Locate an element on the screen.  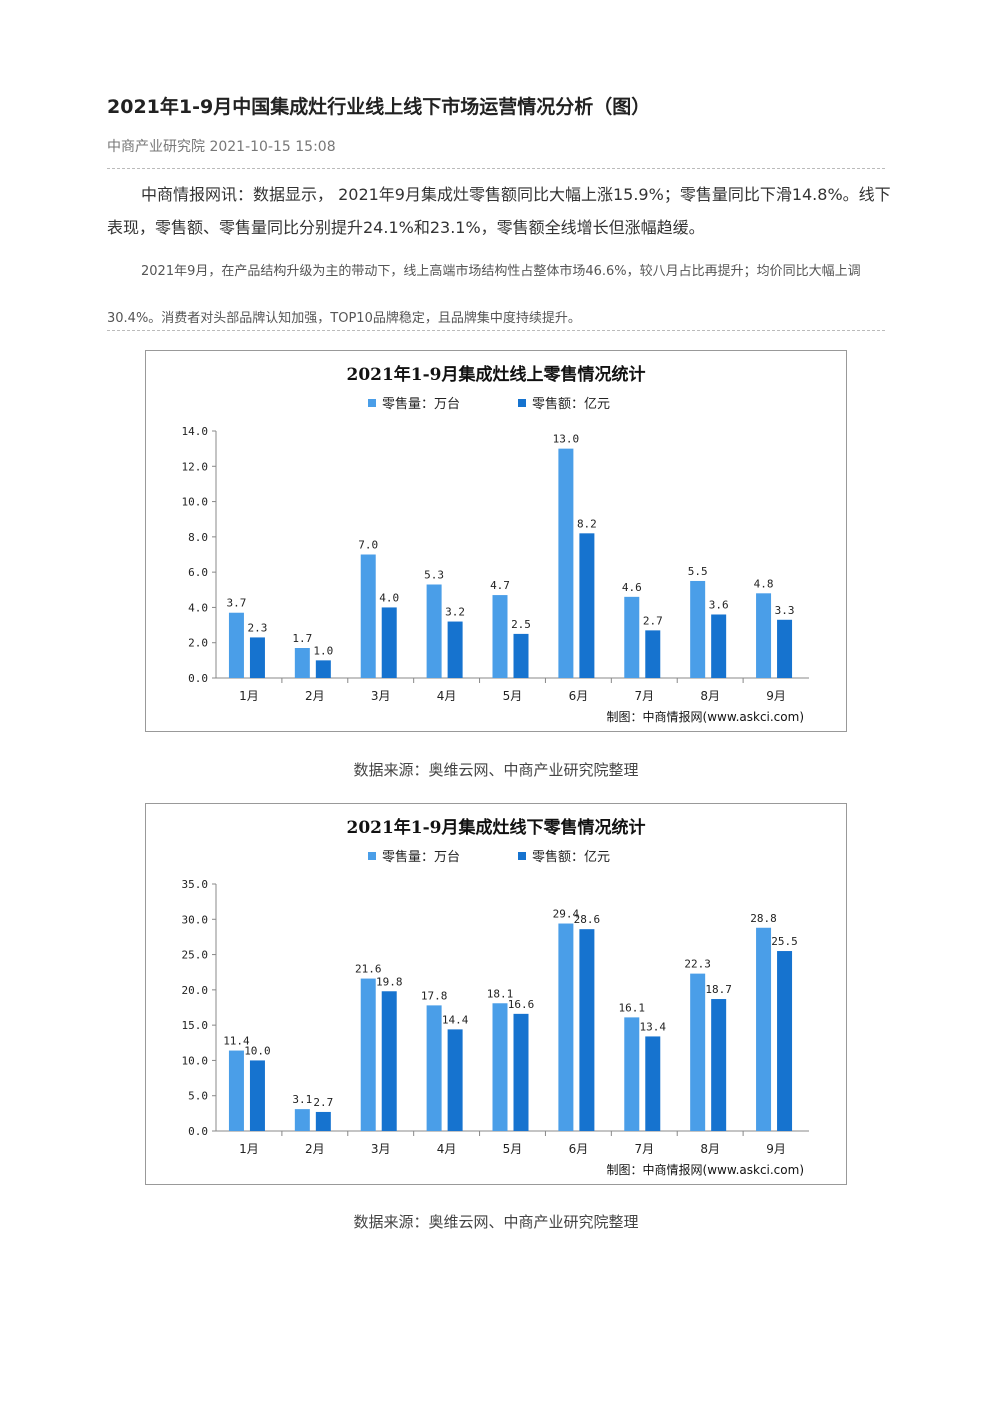
article-meta: 中商产业研究院 2021-10-15 15:08 is located at coordinates (221, 147).